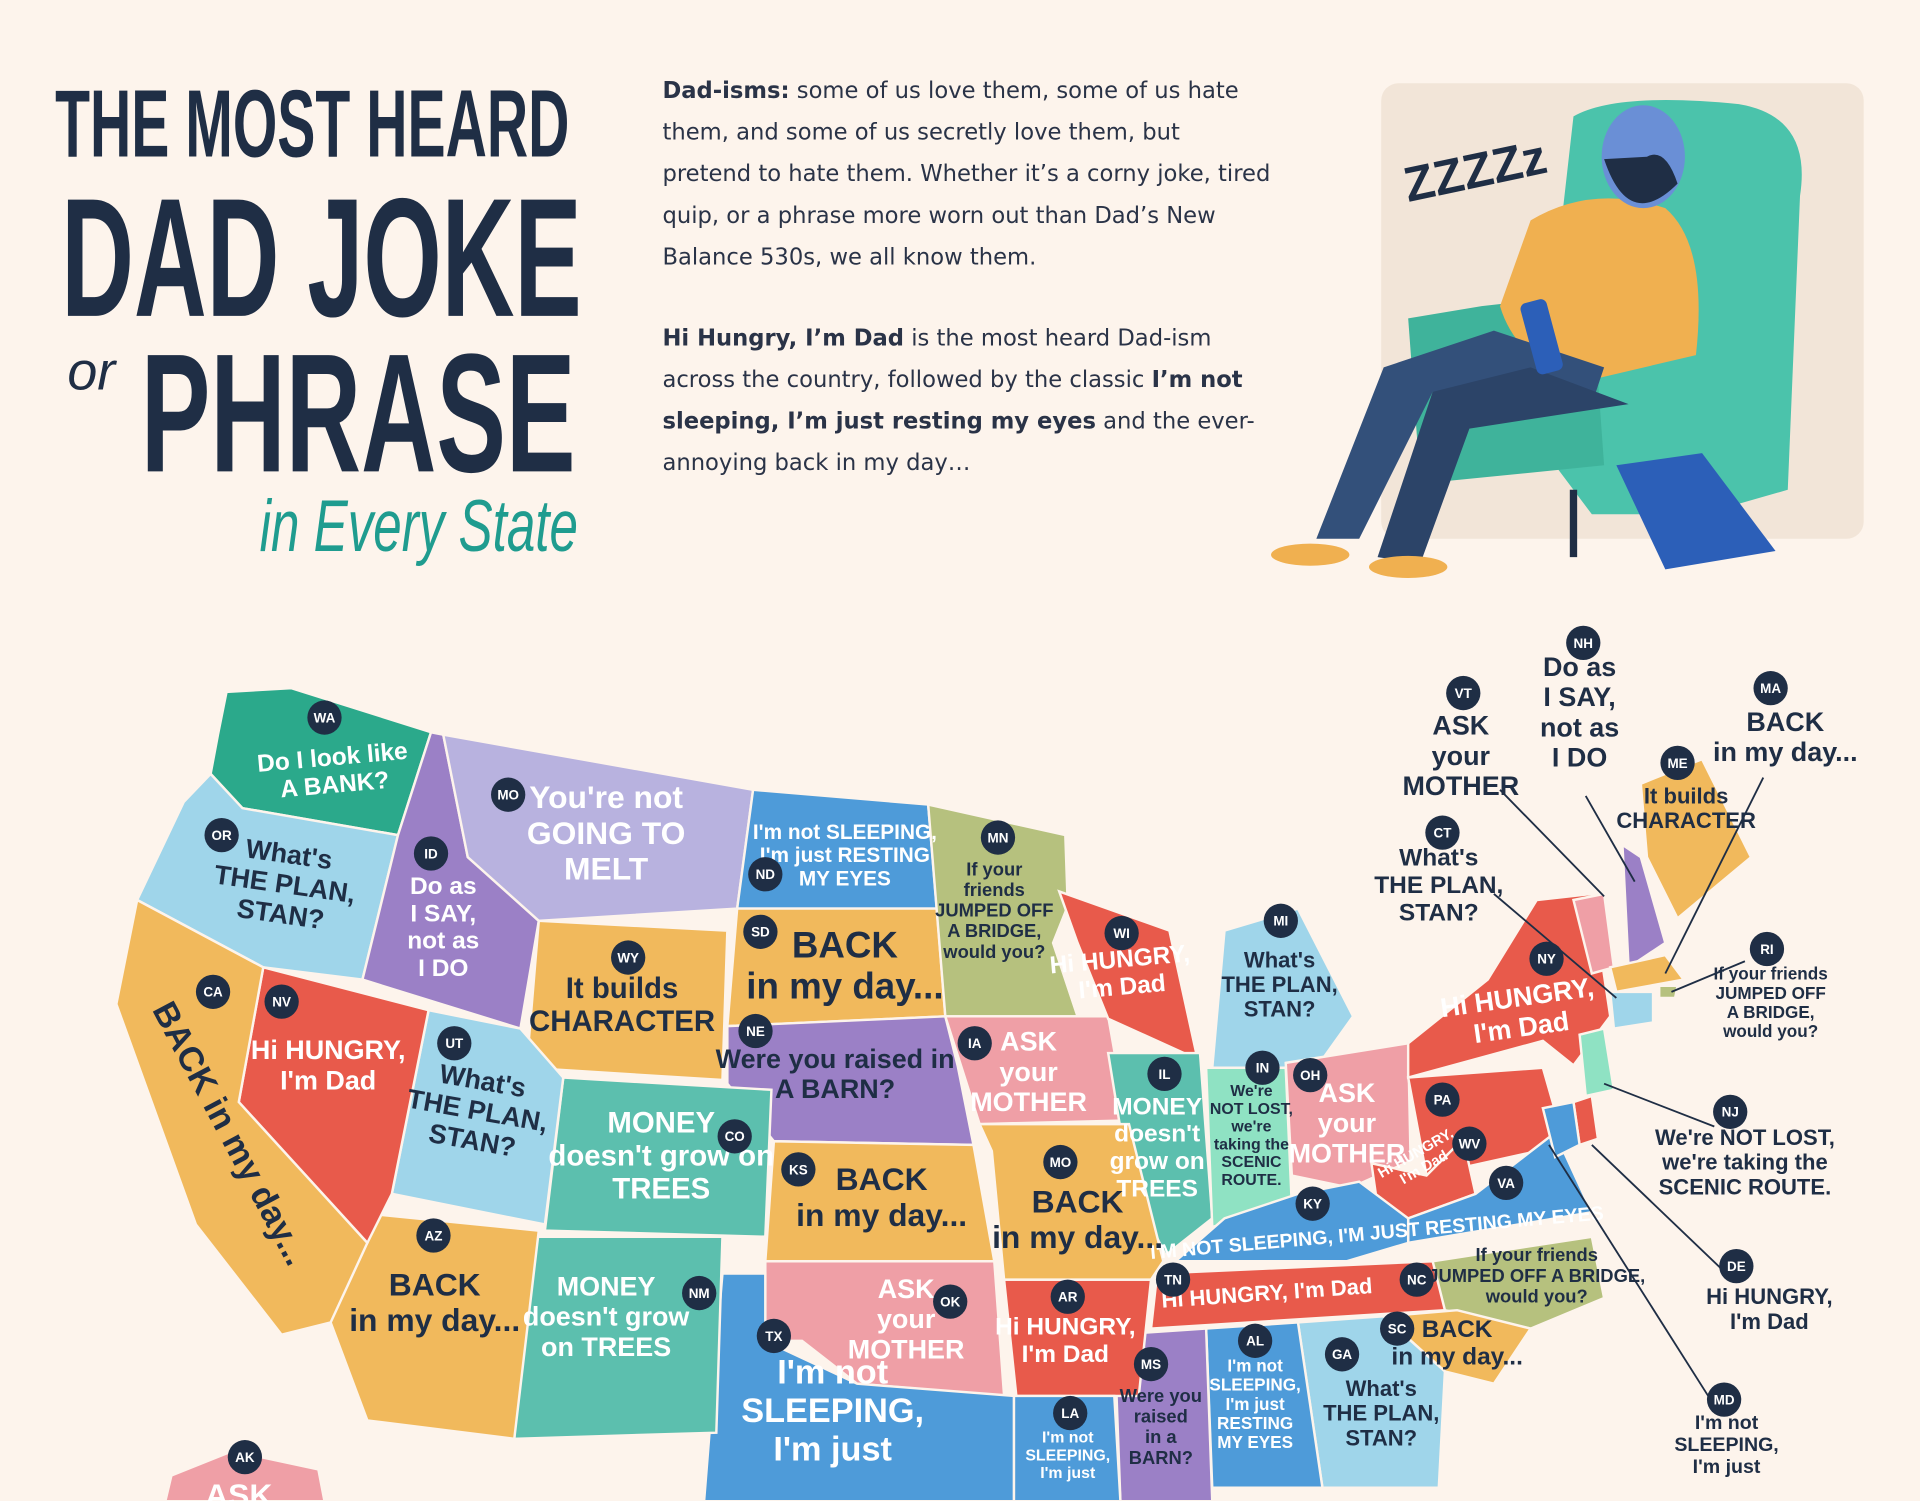  Describe the element at coordinates (606, 797) in the screenshot. I see `phrase-line: You're not` at that location.